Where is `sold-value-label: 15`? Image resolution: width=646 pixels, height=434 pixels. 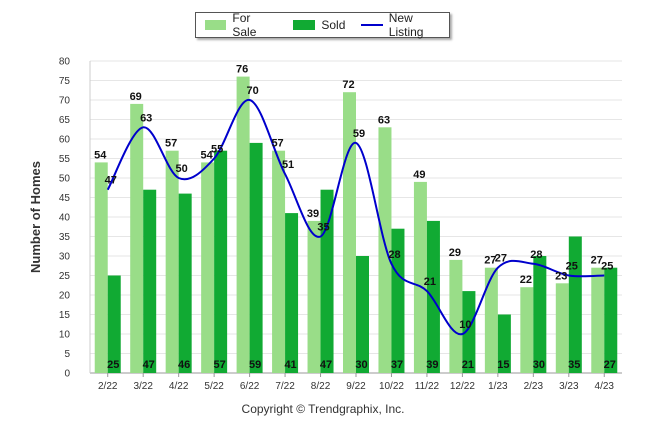
sold-value-label: 15 is located at coordinates (503, 365).